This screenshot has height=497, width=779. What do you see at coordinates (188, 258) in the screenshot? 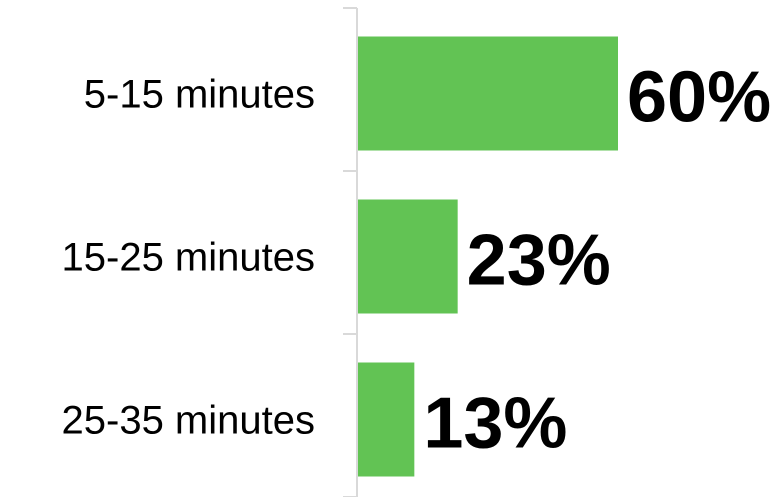
I see `category-label: 15-25 minutes` at bounding box center [188, 258].